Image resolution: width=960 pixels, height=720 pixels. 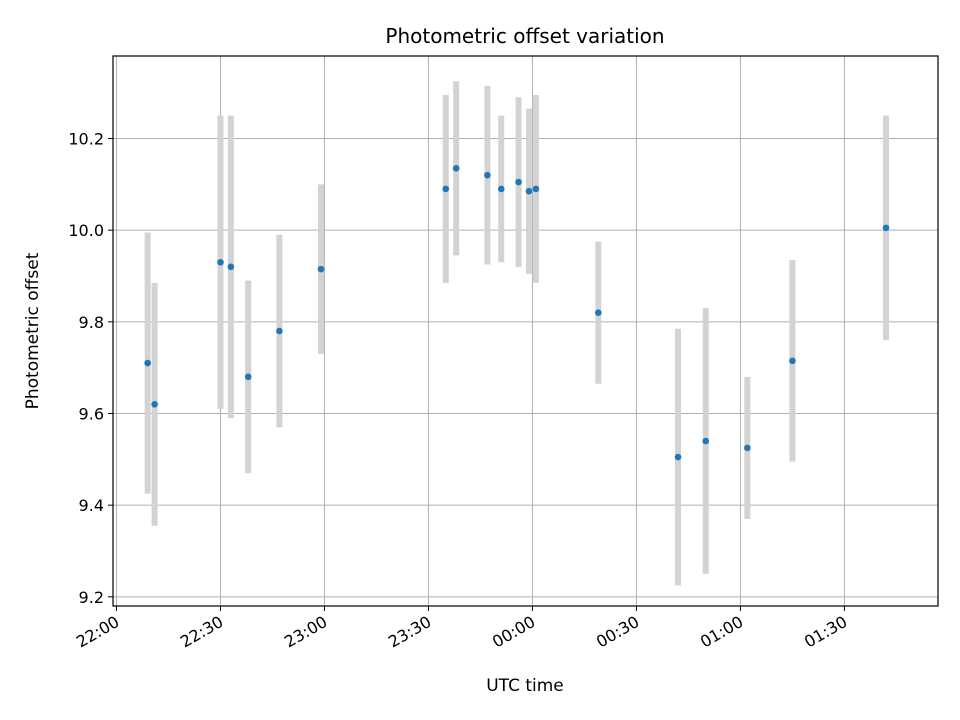 I want to click on y-tick-label: 10.0, so click(x=86, y=230).